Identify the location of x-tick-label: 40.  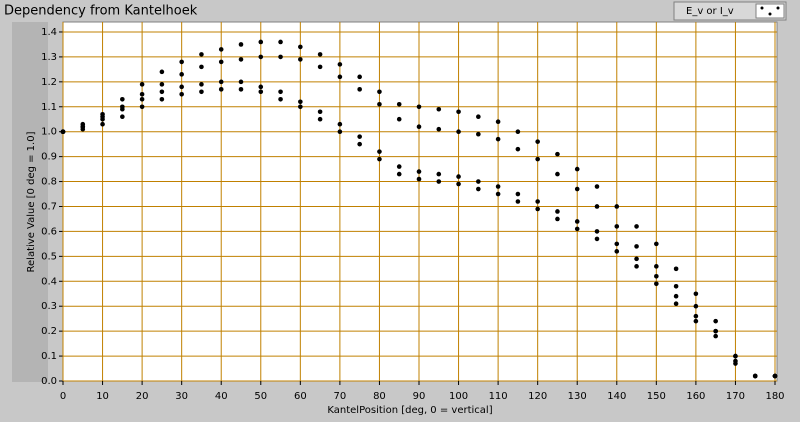
(221, 396).